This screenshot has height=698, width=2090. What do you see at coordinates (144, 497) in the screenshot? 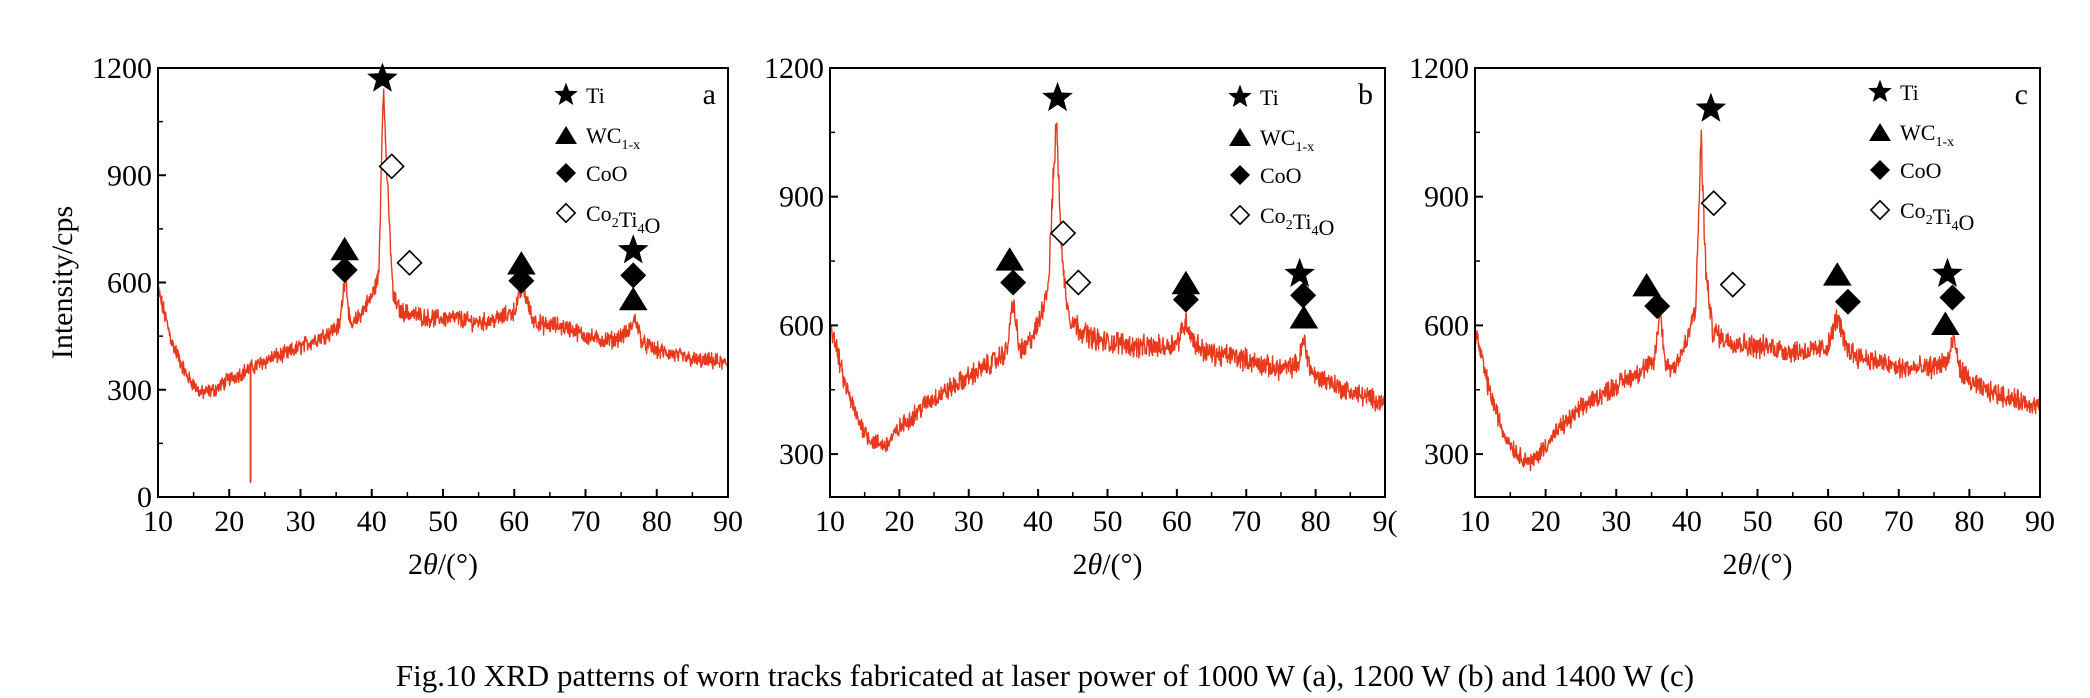
I see `y-tick-label: 0` at bounding box center [144, 497].